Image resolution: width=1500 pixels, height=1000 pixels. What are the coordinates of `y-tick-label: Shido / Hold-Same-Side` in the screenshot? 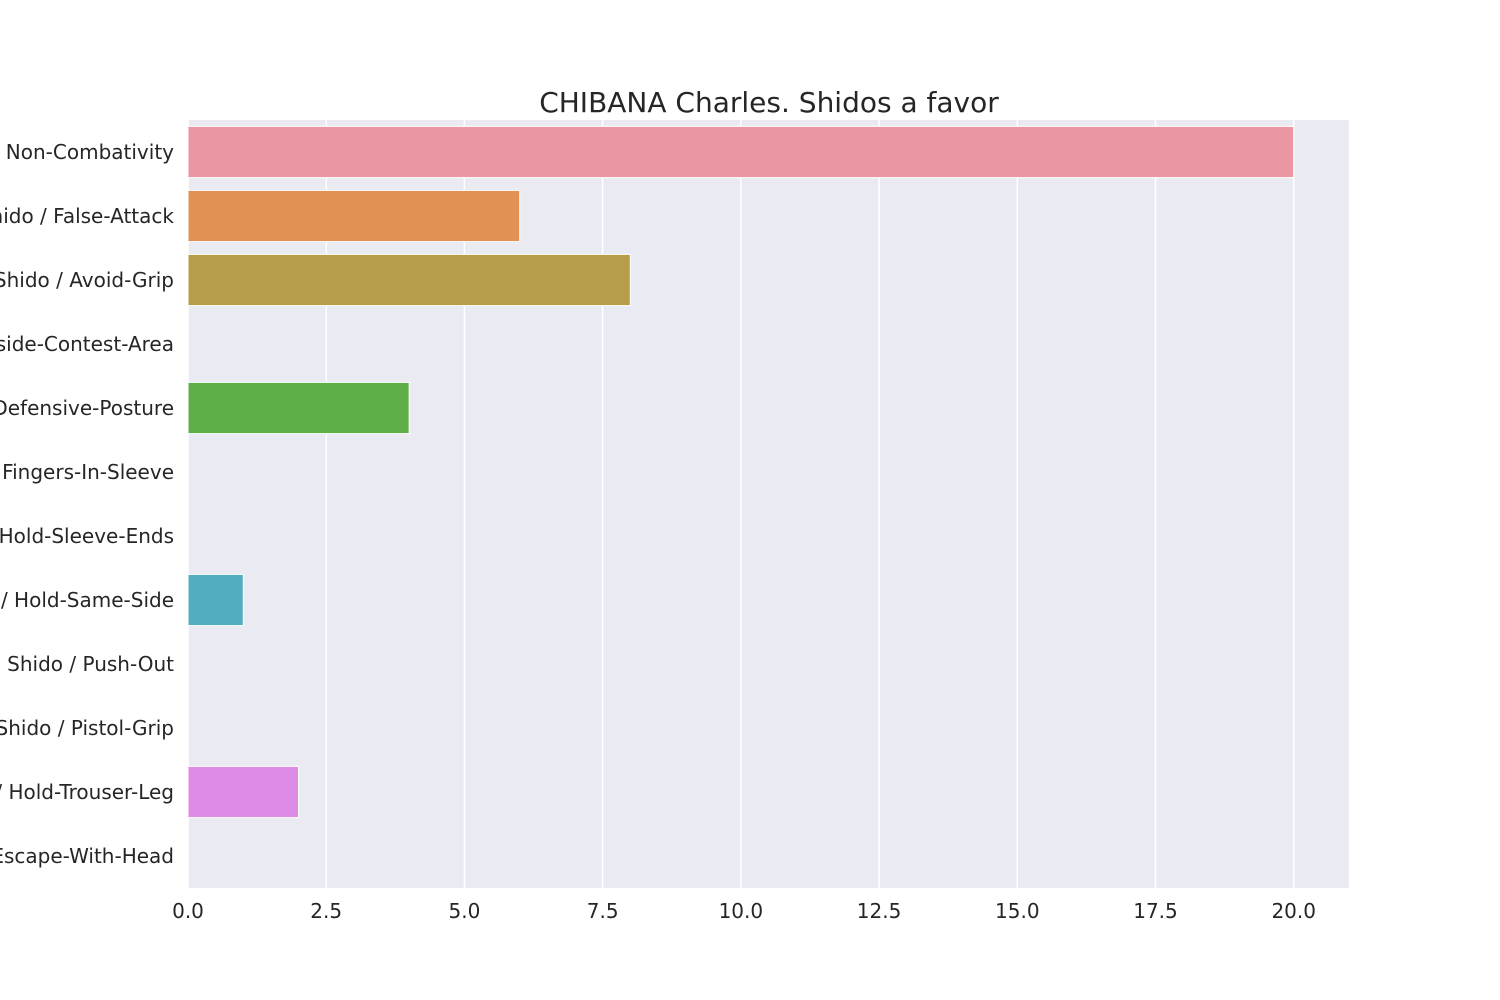 It's located at (87, 600).